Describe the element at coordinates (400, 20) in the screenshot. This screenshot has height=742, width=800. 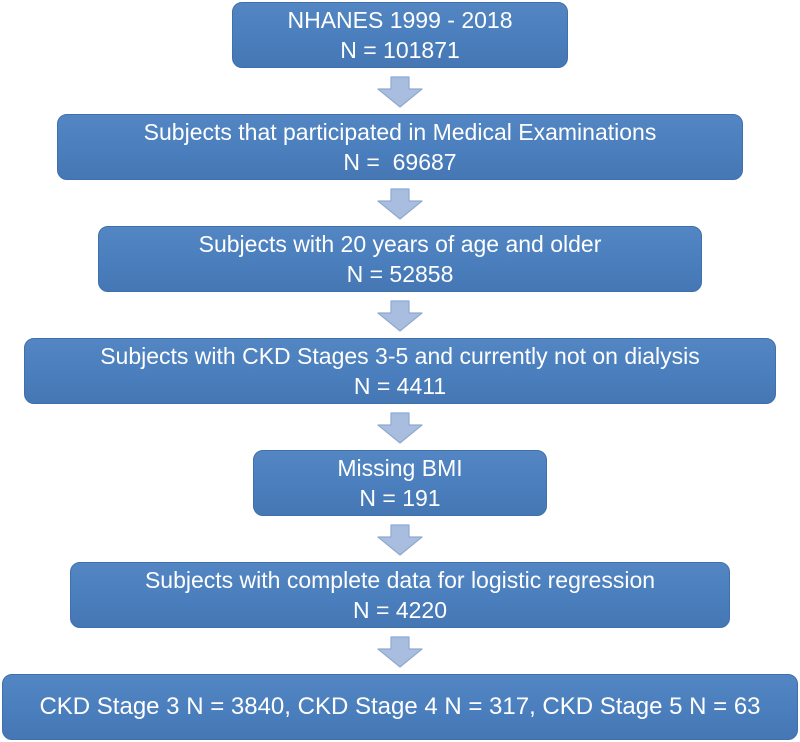
I see `box-line: NHANES 1999 - 2018` at that location.